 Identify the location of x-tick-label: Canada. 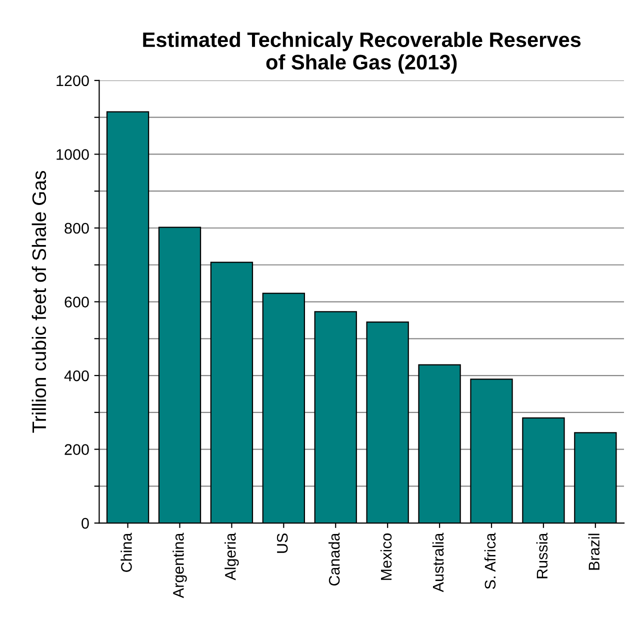
(334, 559).